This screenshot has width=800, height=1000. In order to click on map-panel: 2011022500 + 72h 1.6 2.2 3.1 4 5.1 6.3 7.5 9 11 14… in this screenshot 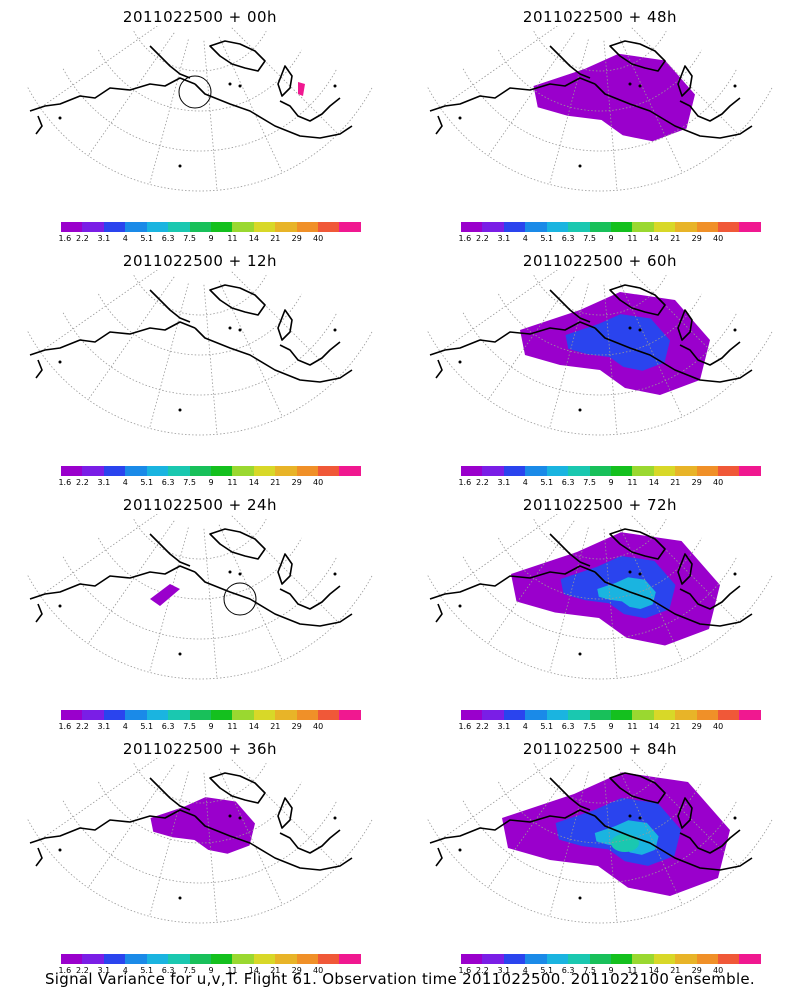, I will do `click(600, 610)`.